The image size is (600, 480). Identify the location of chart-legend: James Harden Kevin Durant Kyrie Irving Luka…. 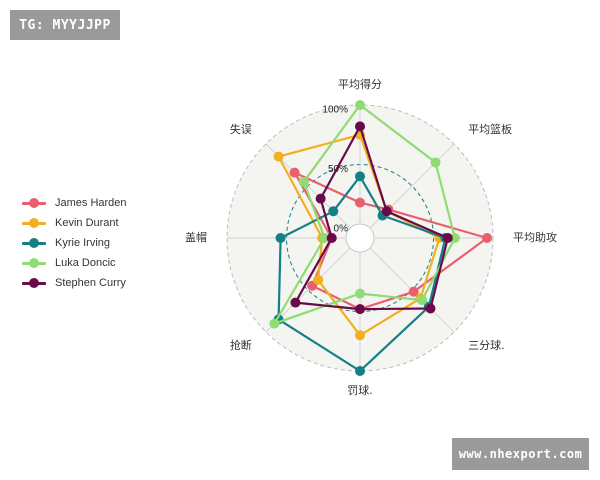
(74, 243).